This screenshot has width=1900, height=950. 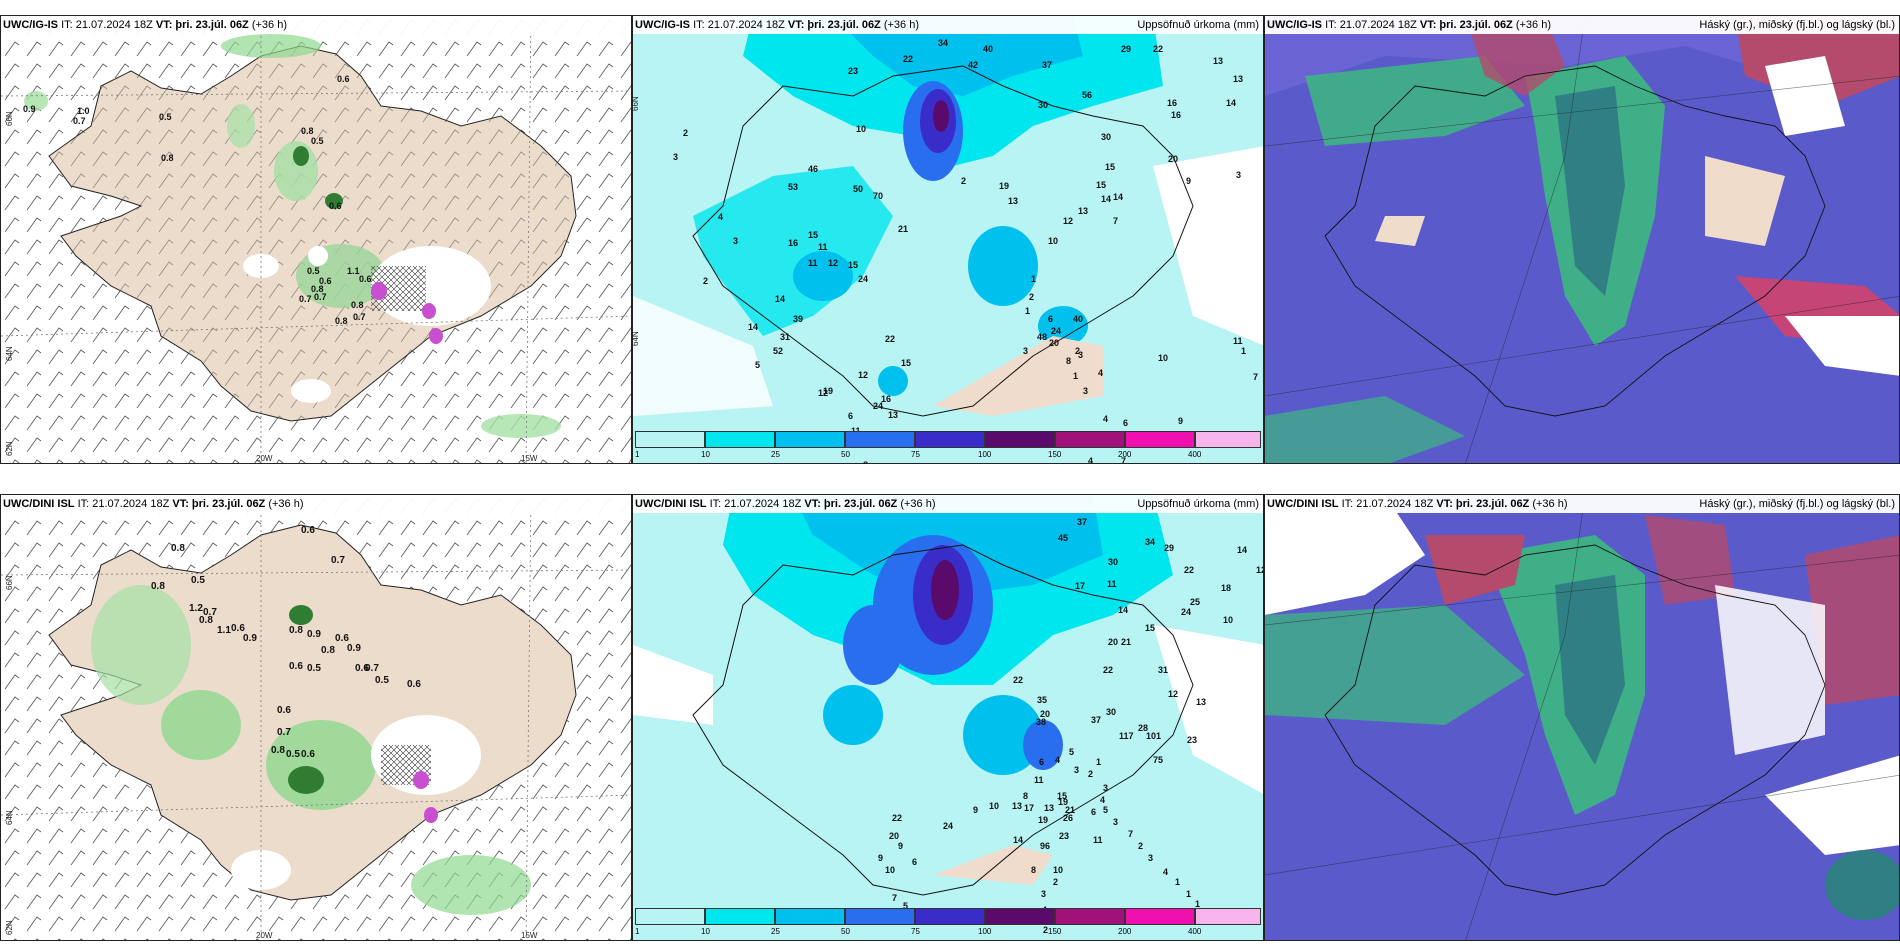 I want to click on value-label: 0.7, so click(x=284, y=732).